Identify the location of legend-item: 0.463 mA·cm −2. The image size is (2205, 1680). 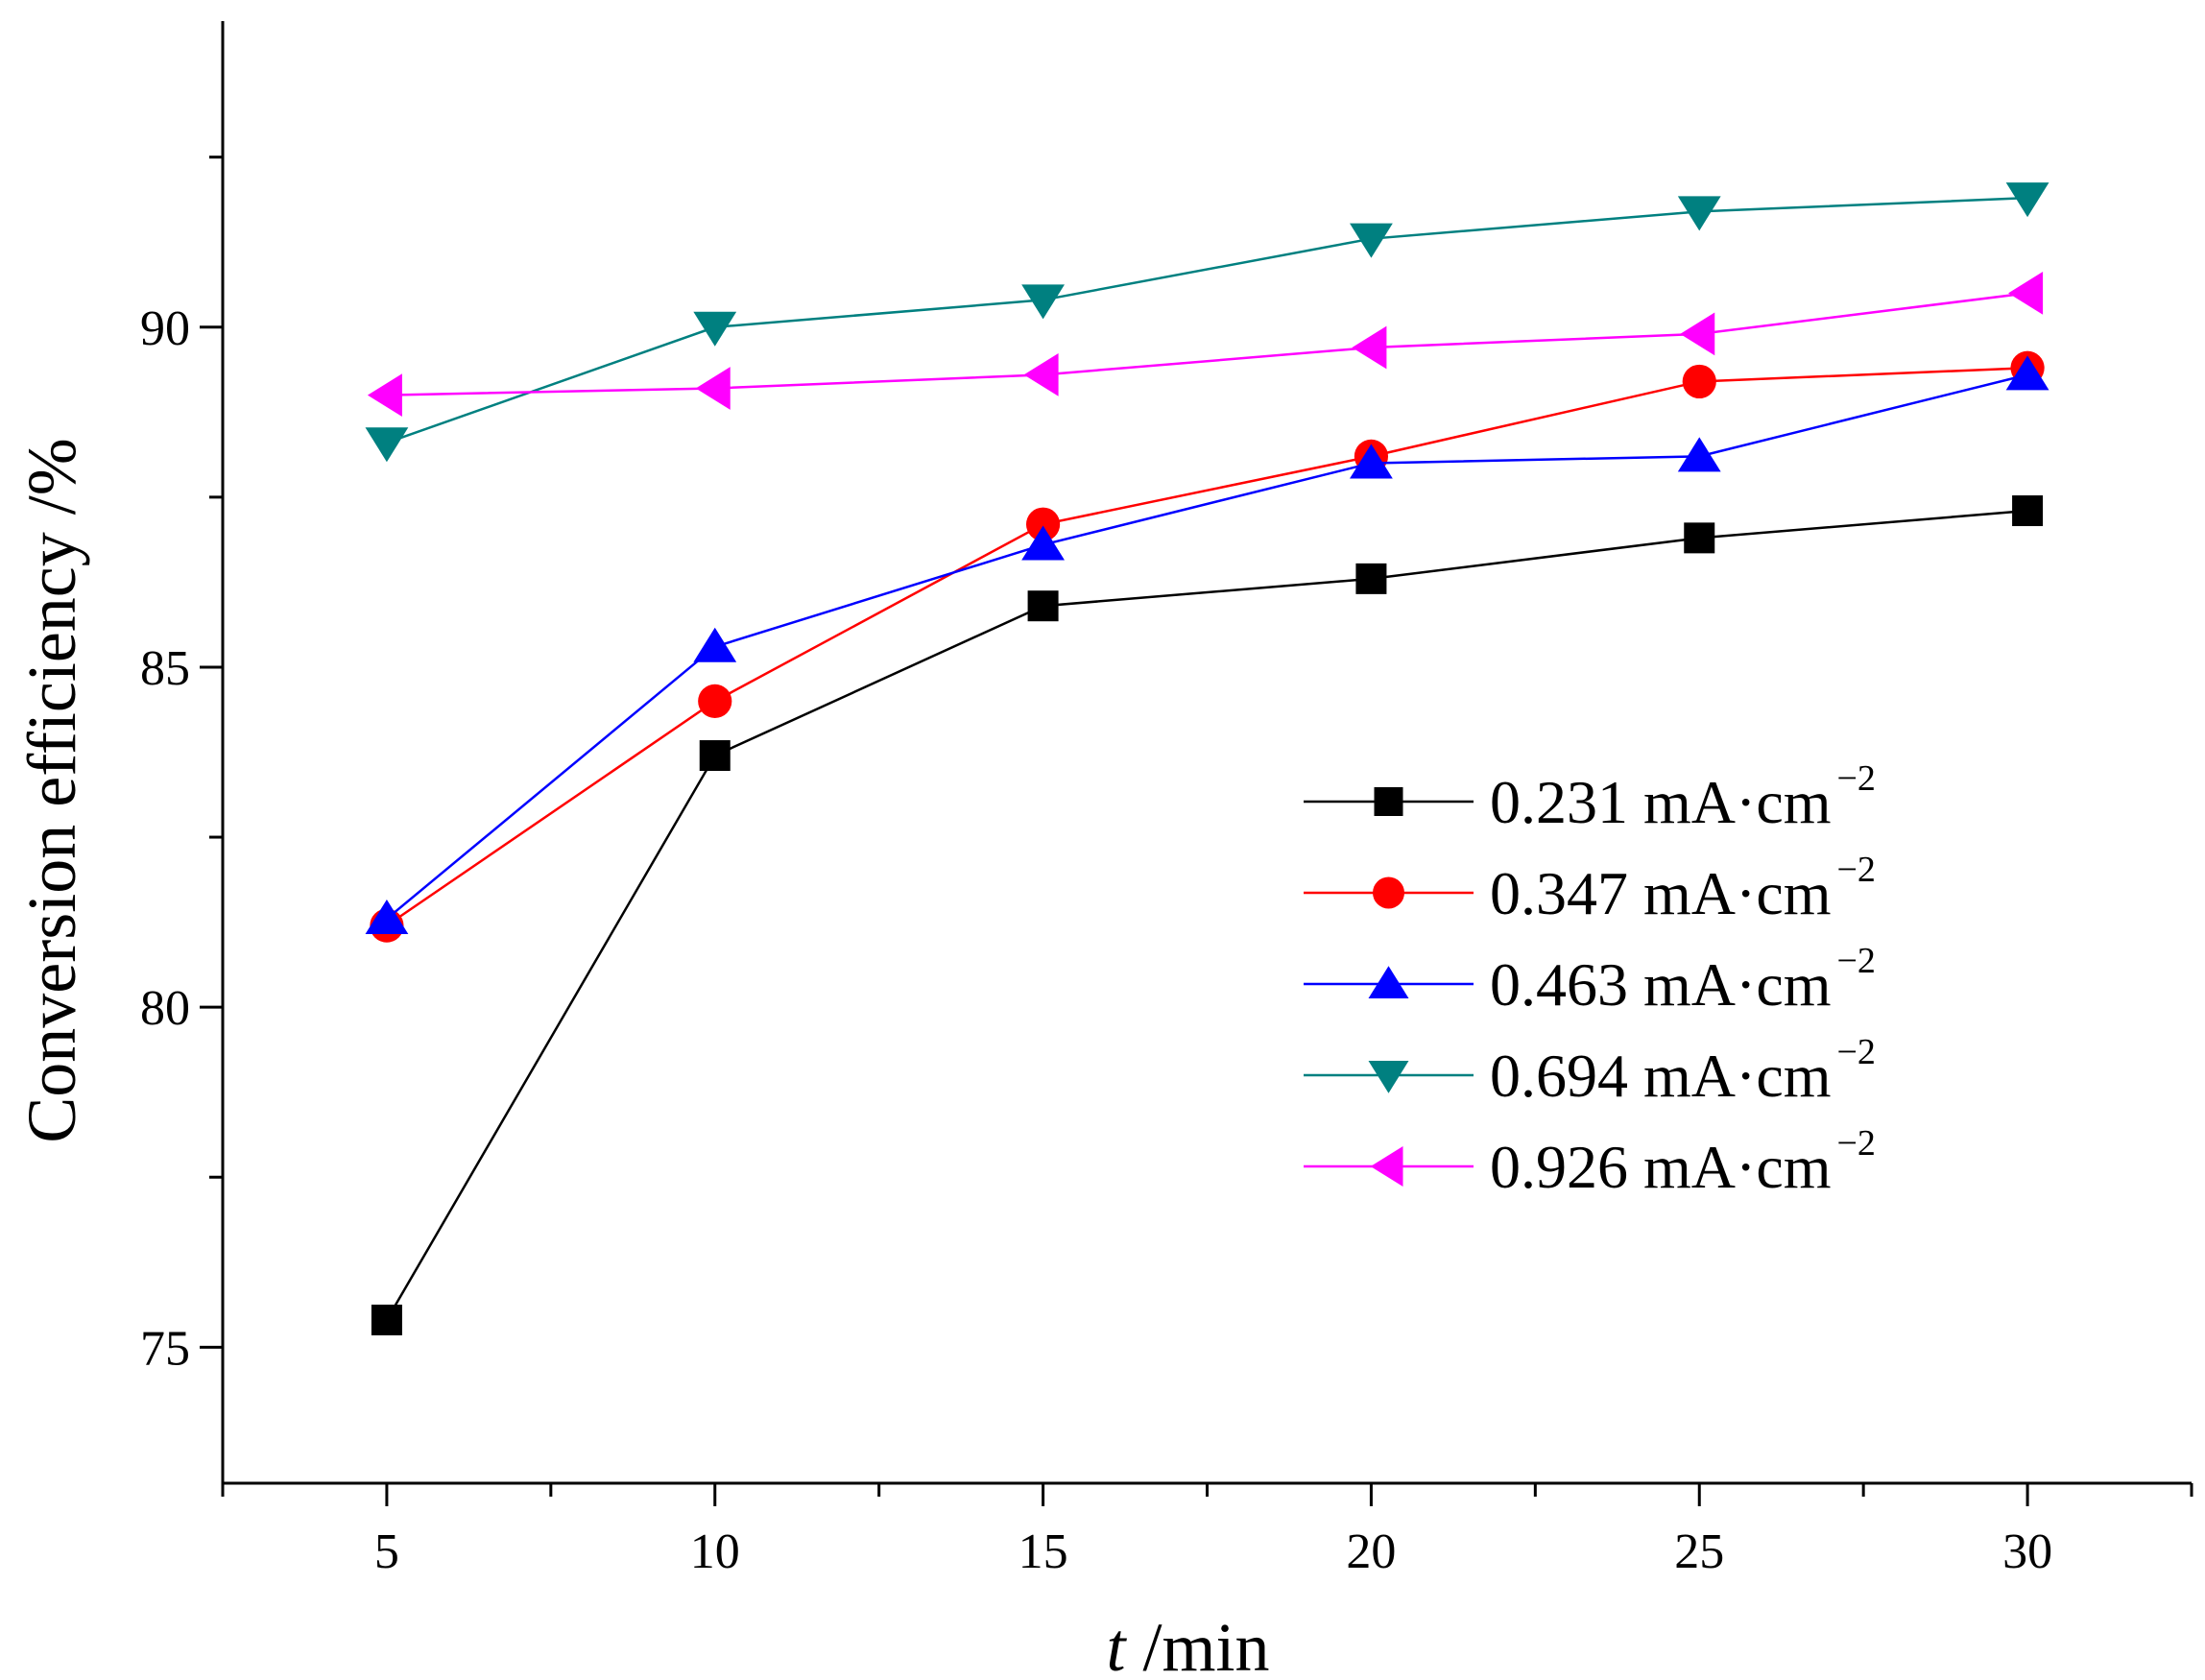
(1590, 980).